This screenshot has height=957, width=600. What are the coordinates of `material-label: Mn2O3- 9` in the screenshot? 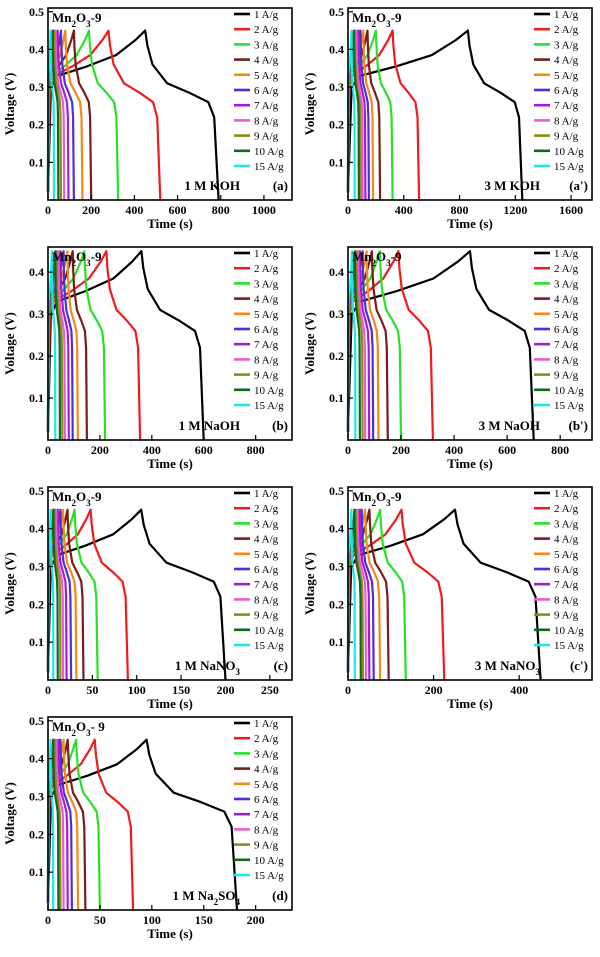 It's located at (78, 728).